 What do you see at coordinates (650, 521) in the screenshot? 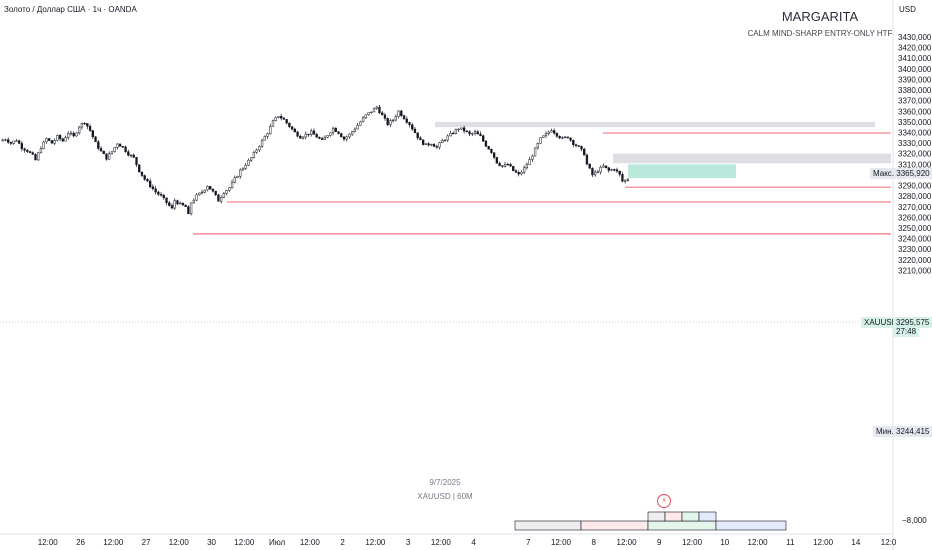
I see `session-boxes` at bounding box center [650, 521].